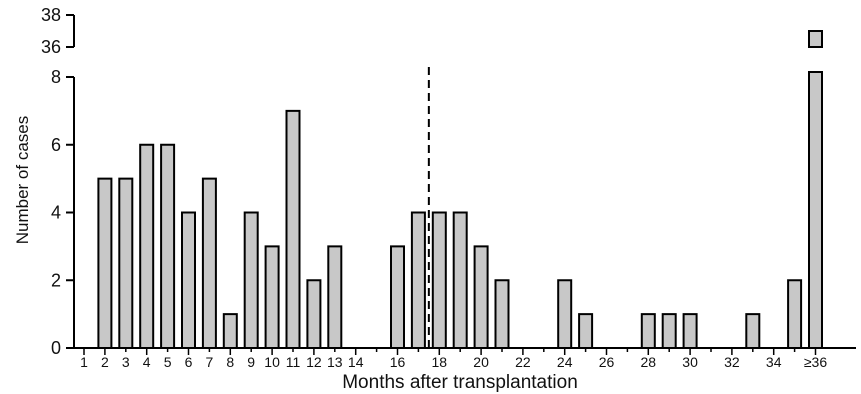 The image size is (861, 394). What do you see at coordinates (523, 362) in the screenshot?
I see `x-tick-label: 22` at bounding box center [523, 362].